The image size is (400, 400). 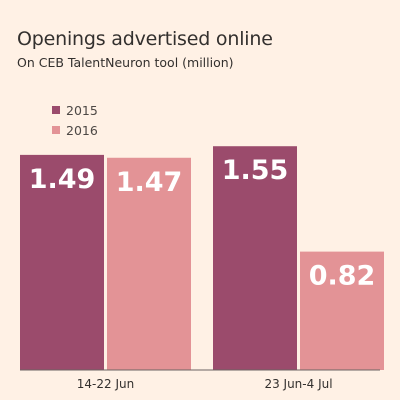 What do you see at coordinates (145, 39) in the screenshot?
I see `chart-title: Openings advertised online` at bounding box center [145, 39].